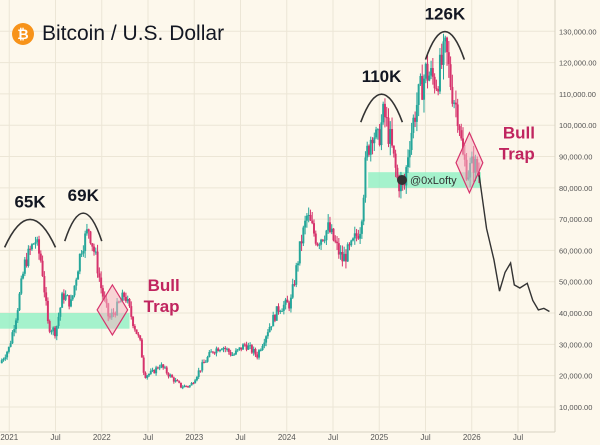 This screenshot has width=600, height=445. Describe the element at coordinates (575, 344) in the screenshot. I see `y-tick-label: 30,000.00` at that location.